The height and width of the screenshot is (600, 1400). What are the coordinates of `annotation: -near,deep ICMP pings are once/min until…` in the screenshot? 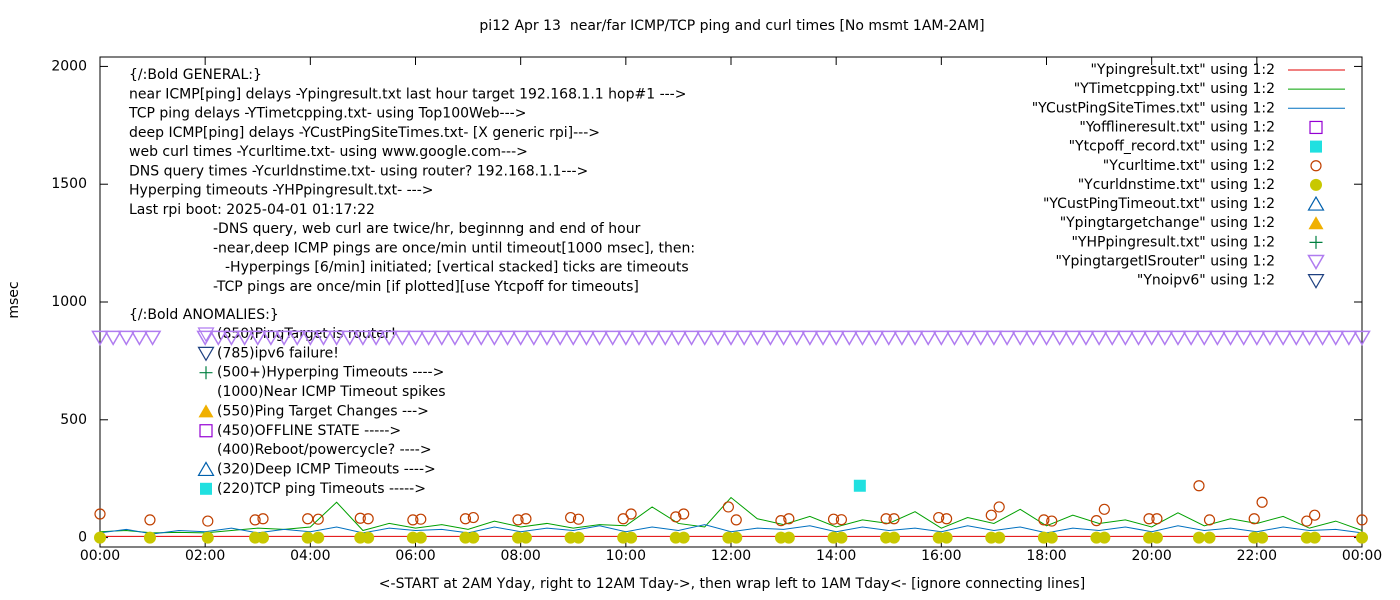 It's located at (454, 248).